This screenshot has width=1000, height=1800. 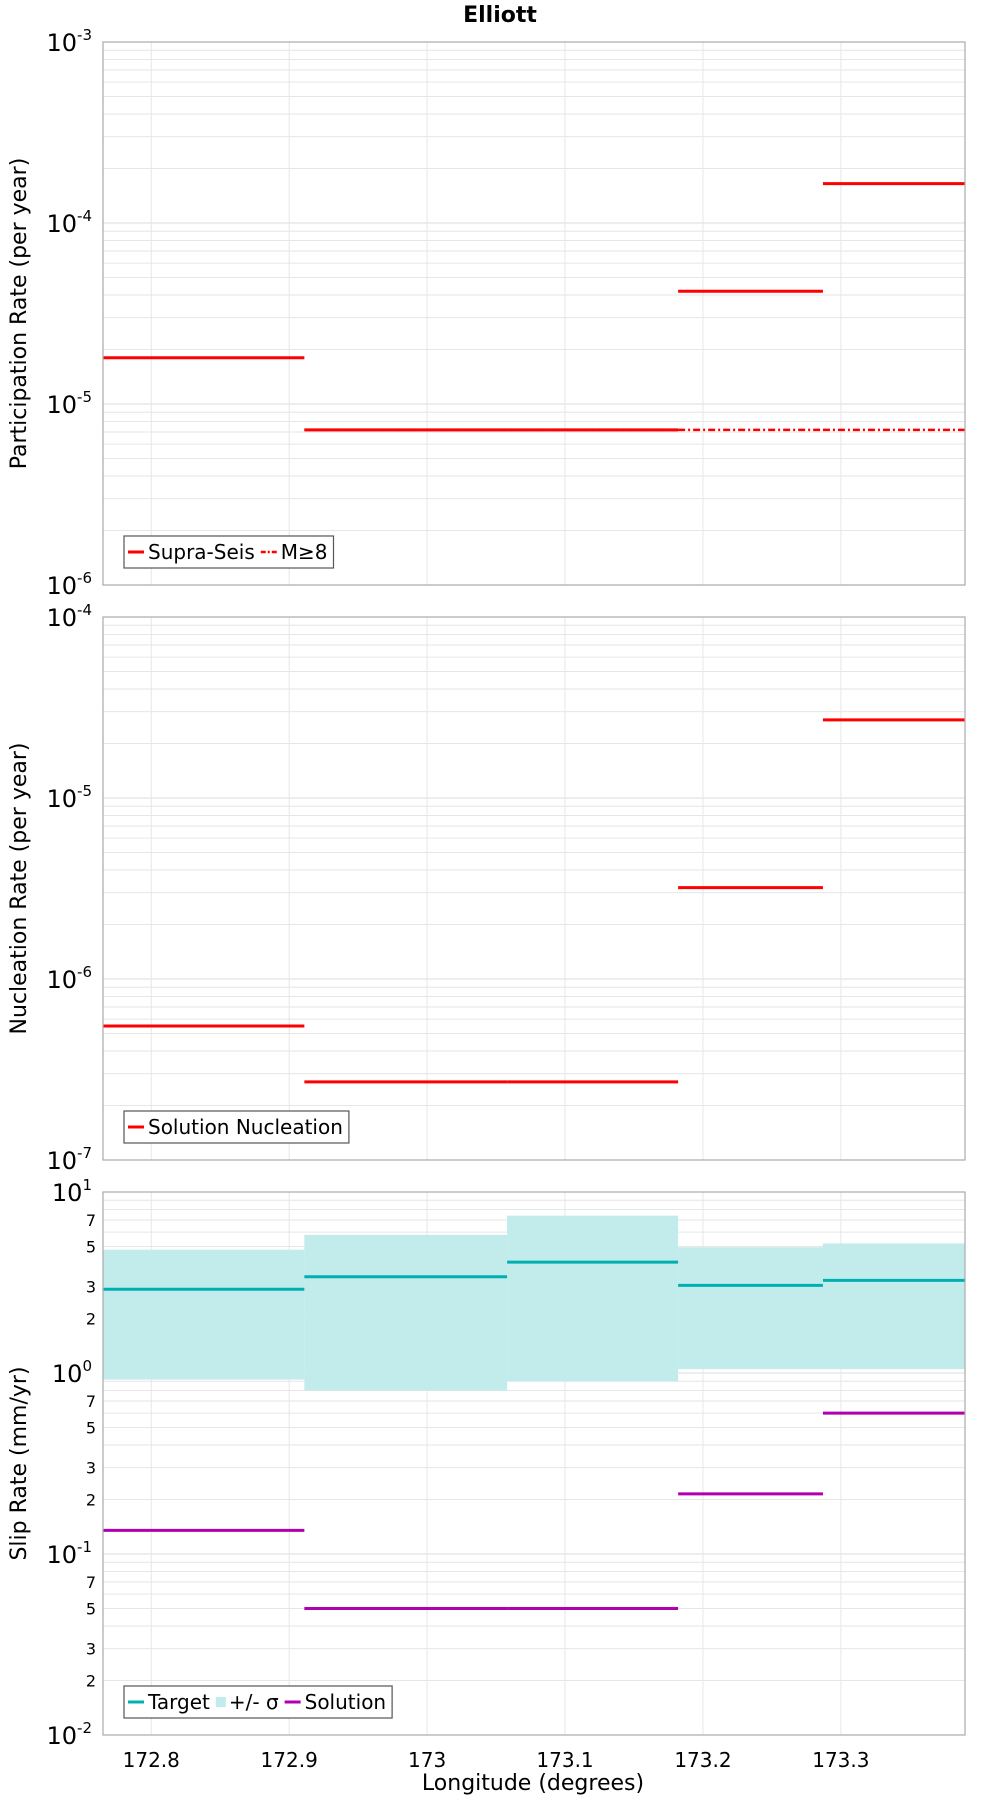 What do you see at coordinates (151, 1760) in the screenshot?
I see `x-tick-label: 172.8` at bounding box center [151, 1760].